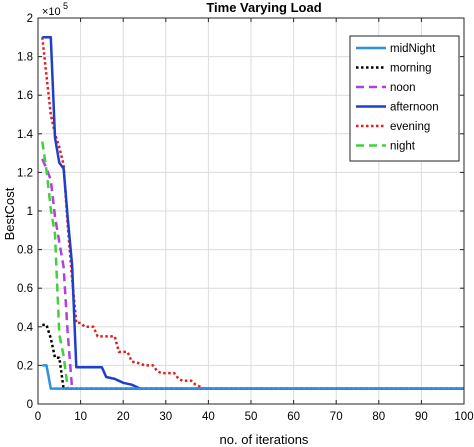 Image resolution: width=474 pixels, height=447 pixels. I want to click on legend: midNight morning noon afternoon evening night, so click(404, 98).